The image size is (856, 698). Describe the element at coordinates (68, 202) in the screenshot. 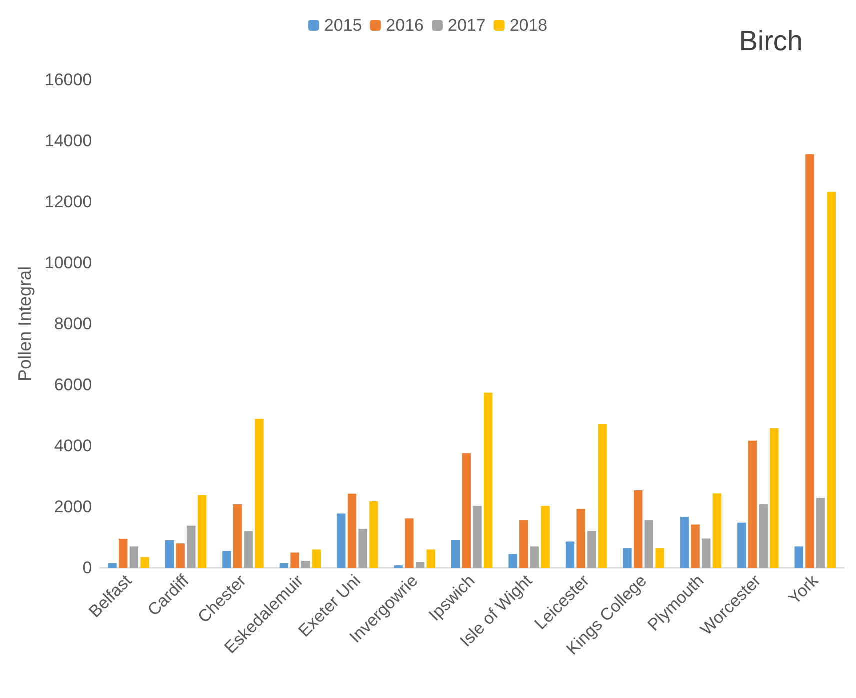

I see `y-tick-label: 12000` at that location.